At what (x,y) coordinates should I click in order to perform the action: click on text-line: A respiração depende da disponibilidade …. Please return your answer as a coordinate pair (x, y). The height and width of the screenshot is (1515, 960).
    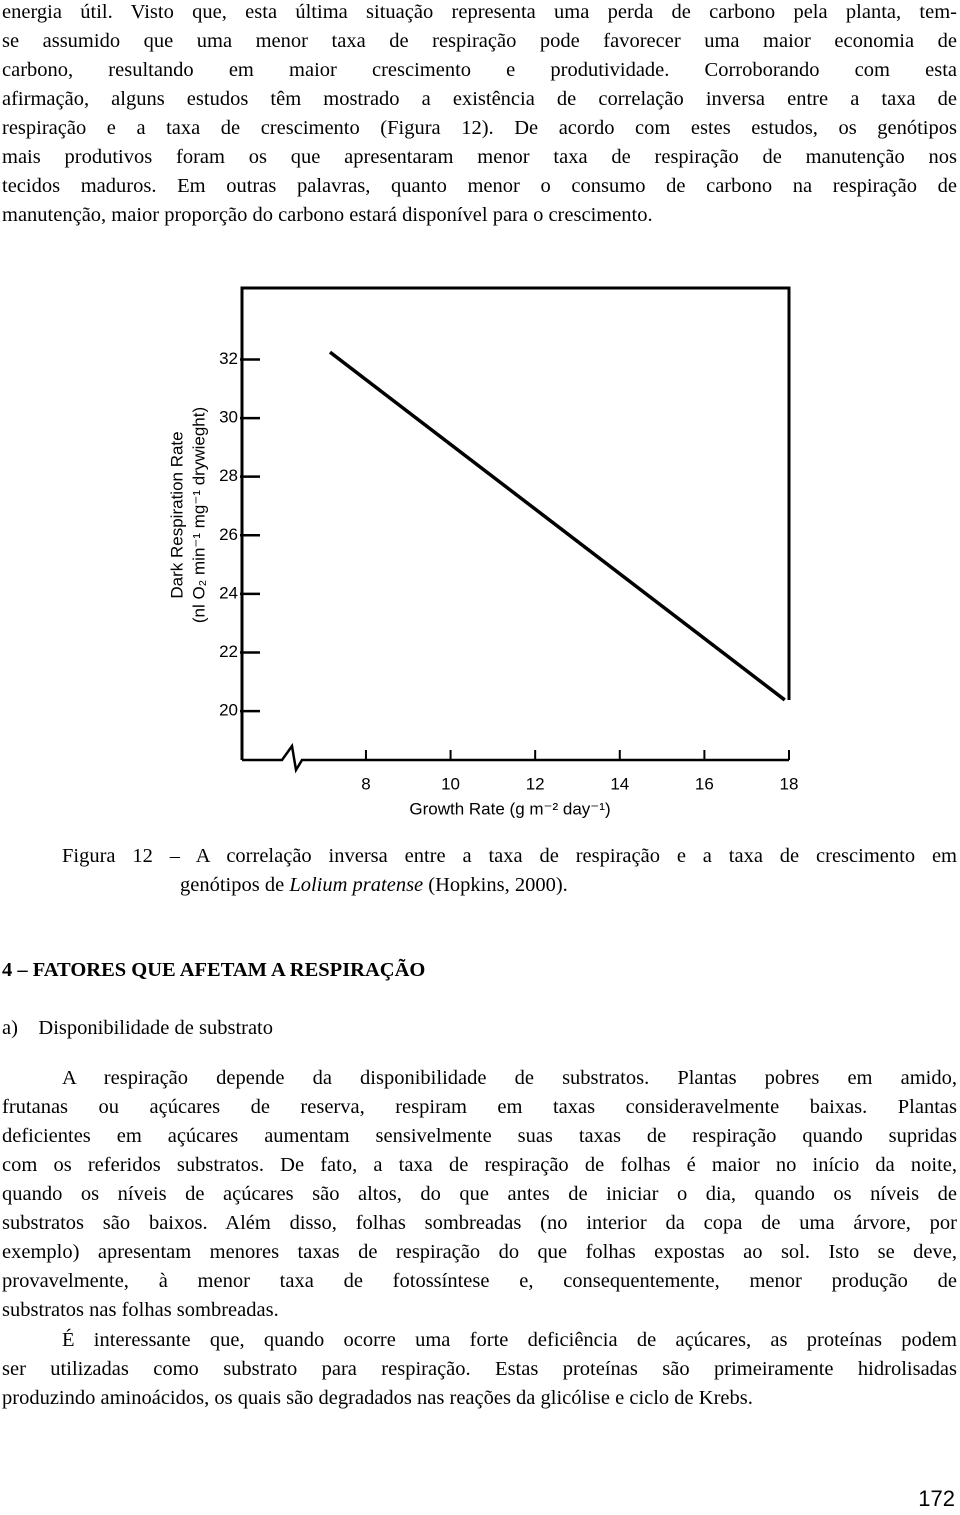
    Looking at the image, I should click on (509, 1078).